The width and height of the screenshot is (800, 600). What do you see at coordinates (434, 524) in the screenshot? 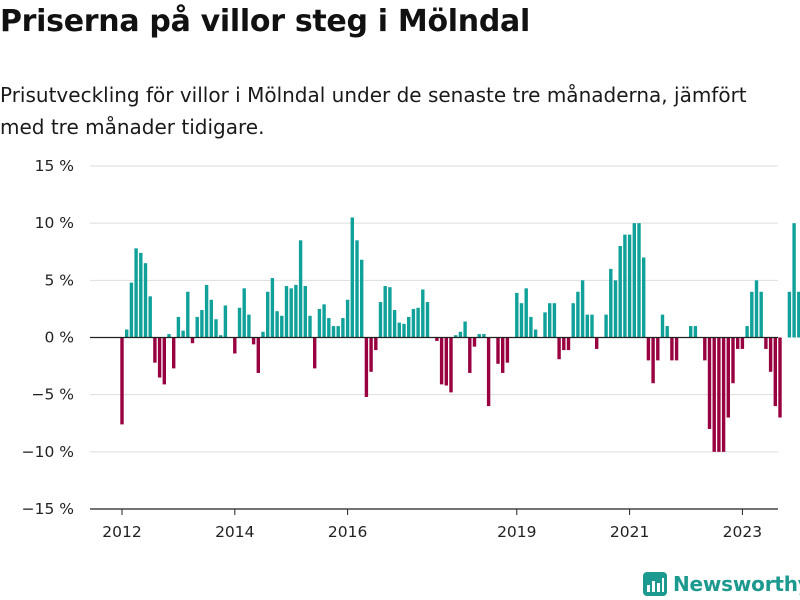
I see `x-axis: 2012201420162019202120232025` at bounding box center [434, 524].